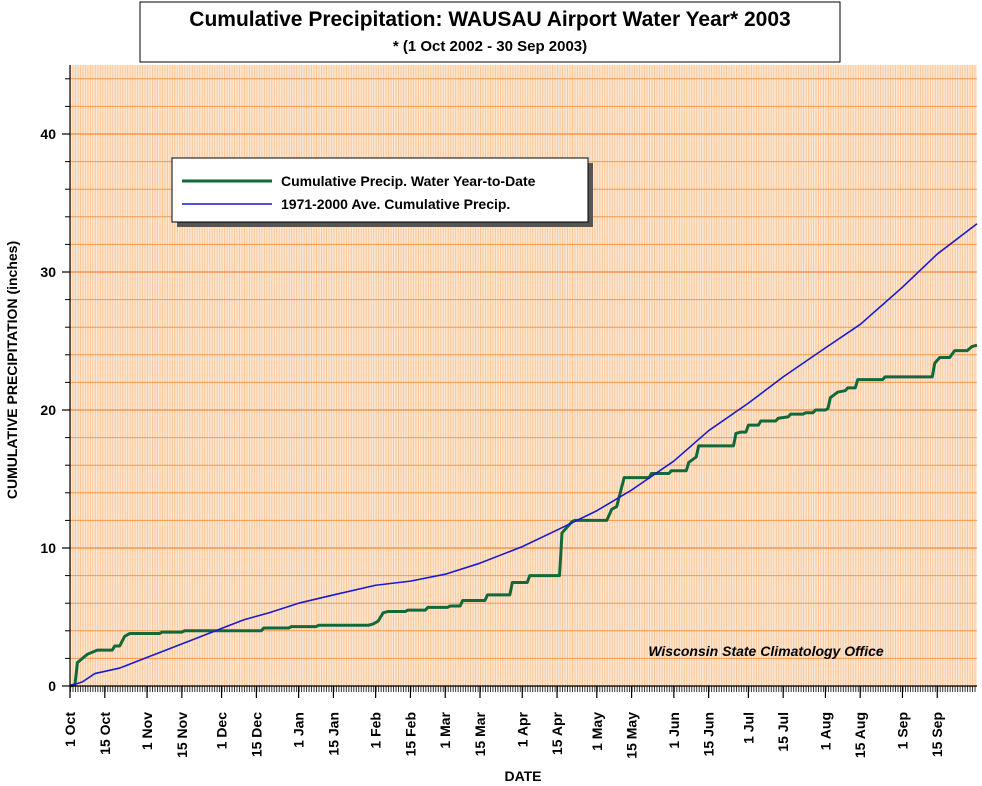 Image resolution: width=982 pixels, height=786 pixels. Describe the element at coordinates (105, 733) in the screenshot. I see `x-tick-label: 15 Oct` at that location.